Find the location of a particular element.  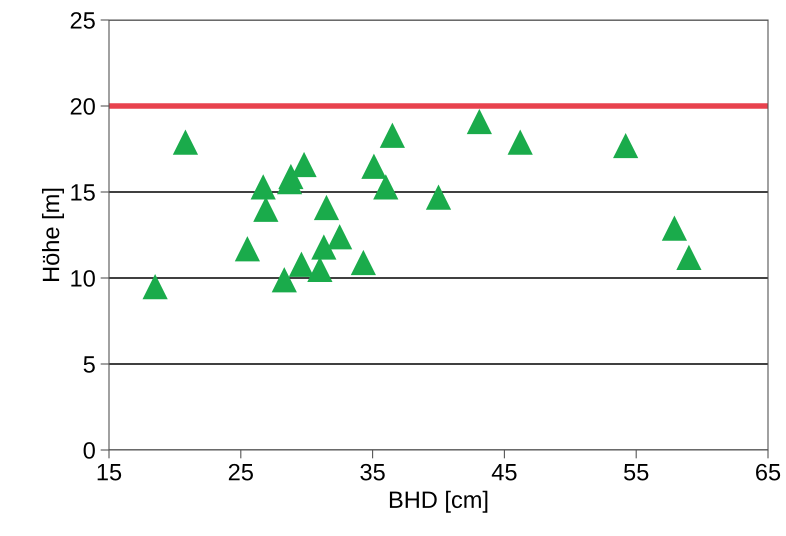

y-tick-label: 5 is located at coordinates (89, 364).